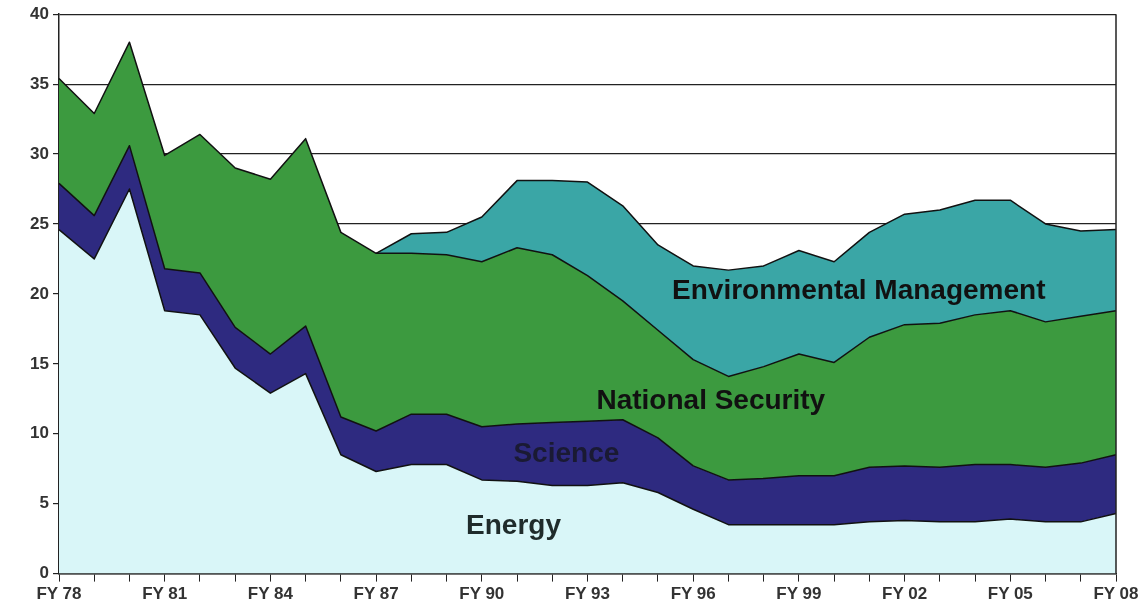 This screenshot has height=612, width=1146. I want to click on x-tick-label: FY 87, so click(376, 594).